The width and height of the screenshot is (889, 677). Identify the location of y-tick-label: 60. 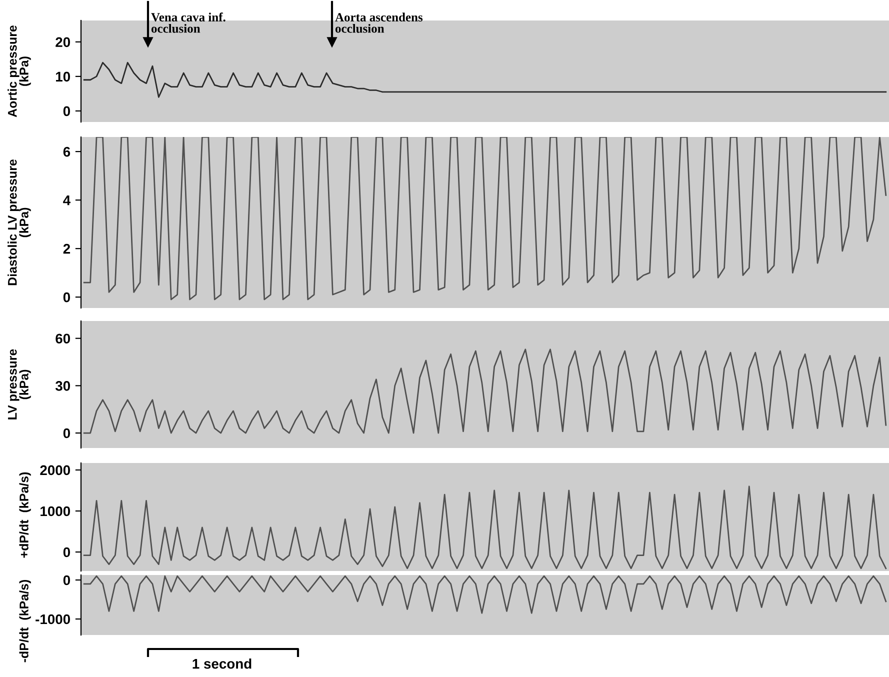
(63, 339).